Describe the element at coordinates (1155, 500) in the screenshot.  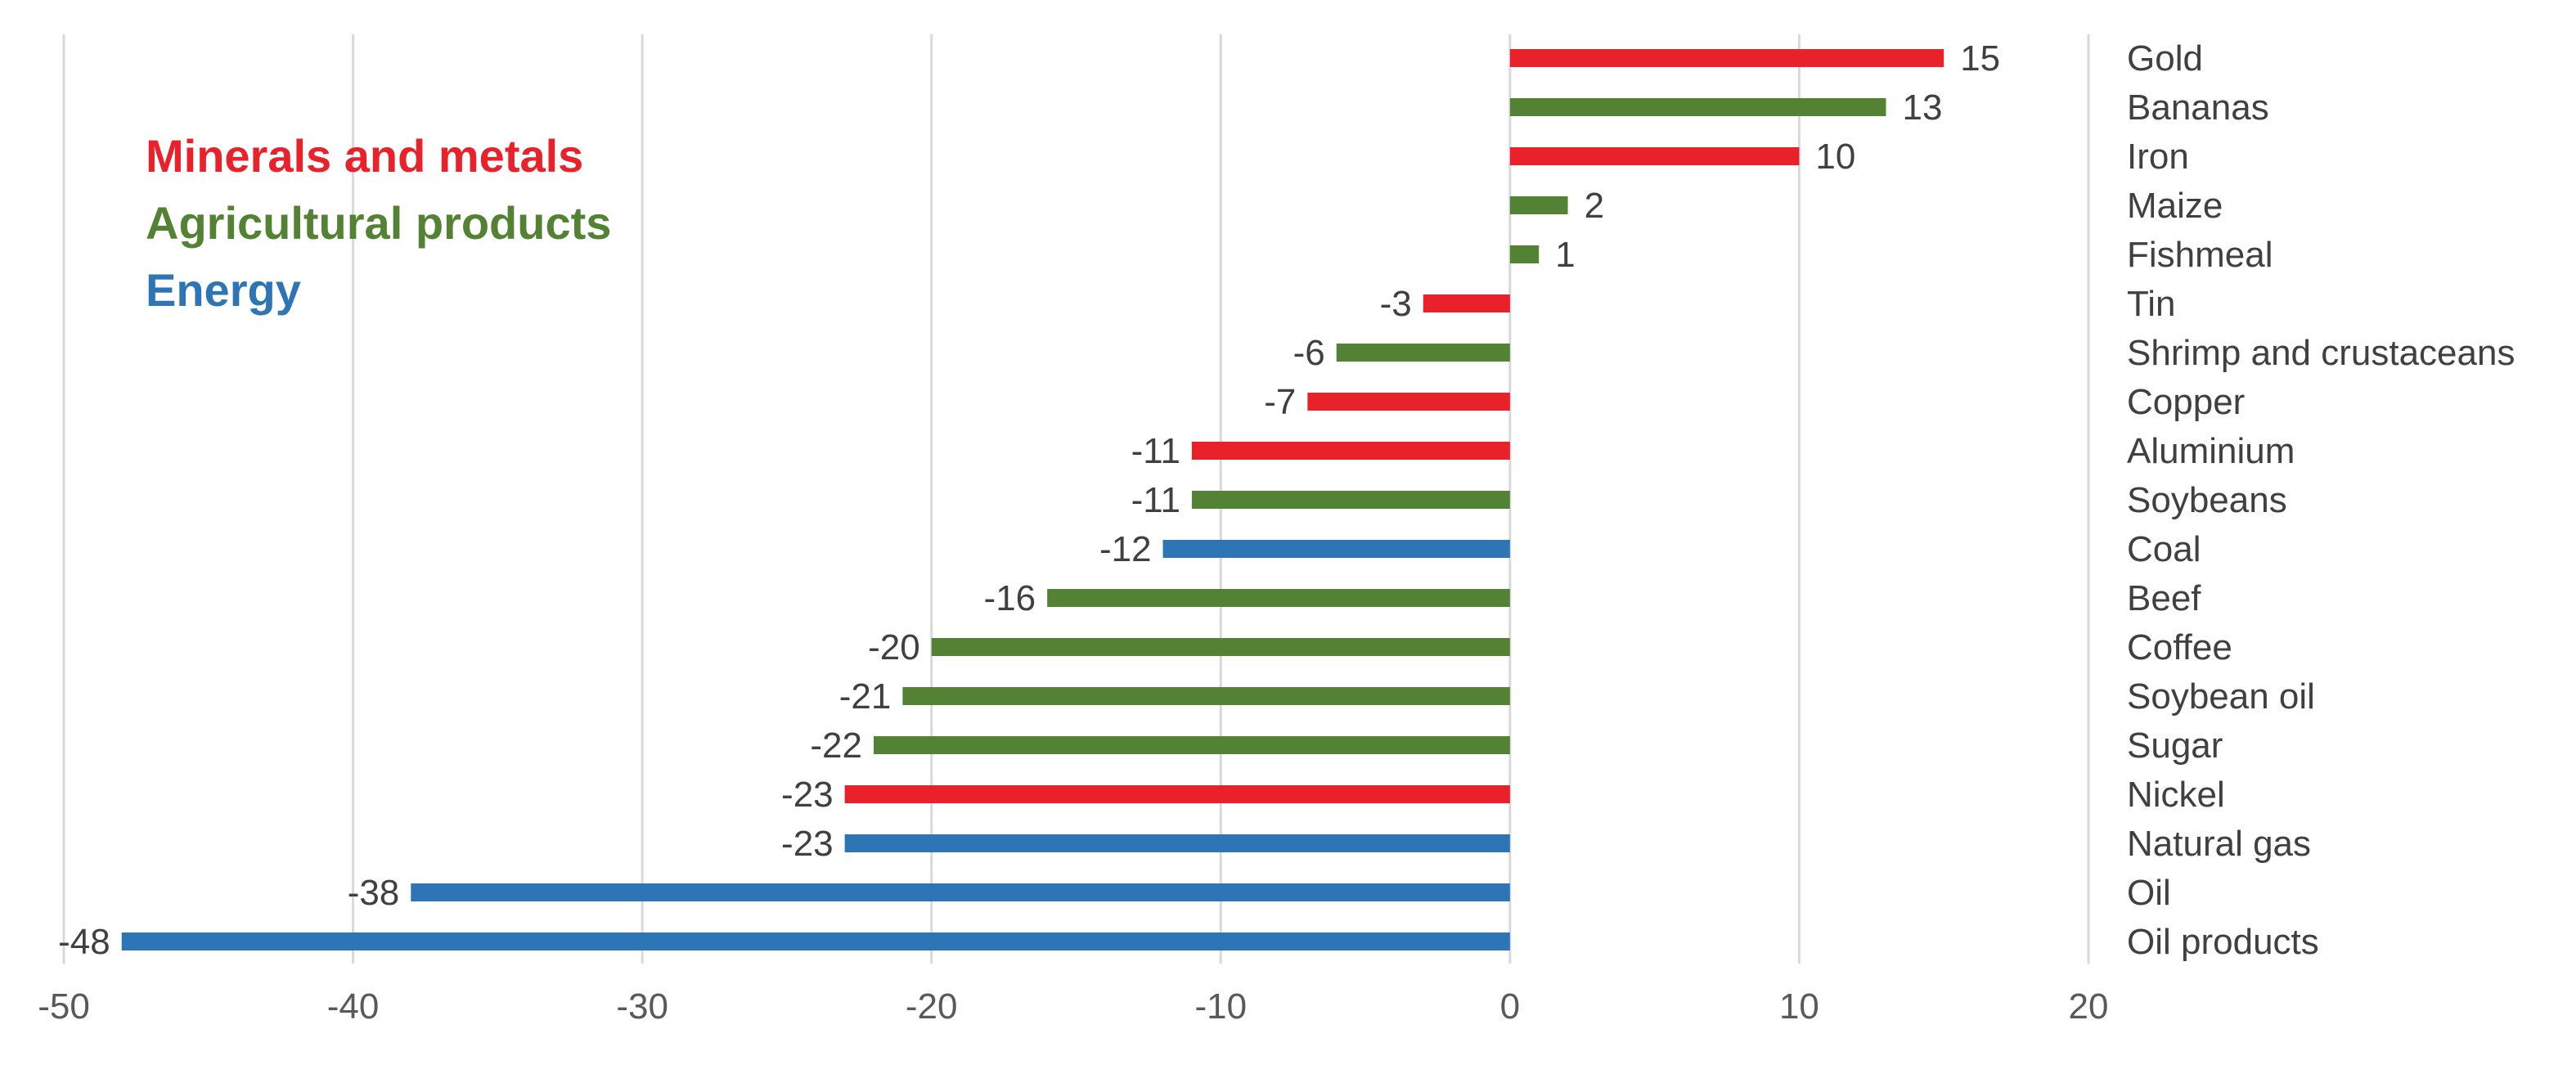
I see `value-label-soybeans: -11` at that location.